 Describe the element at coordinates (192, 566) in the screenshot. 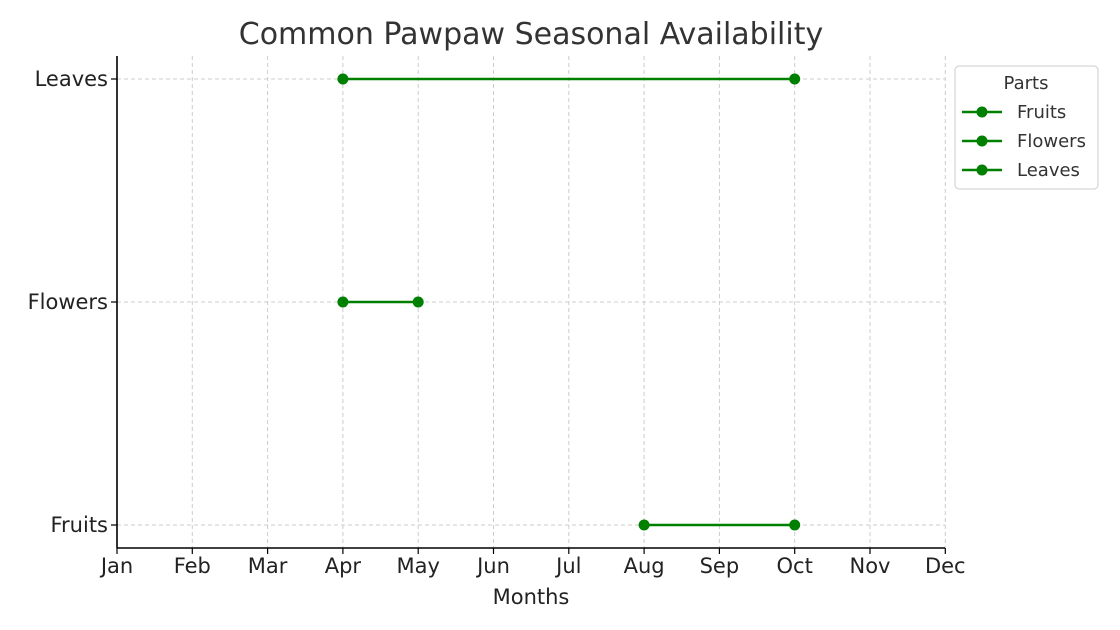

I see `x-tick-label: Feb` at that location.